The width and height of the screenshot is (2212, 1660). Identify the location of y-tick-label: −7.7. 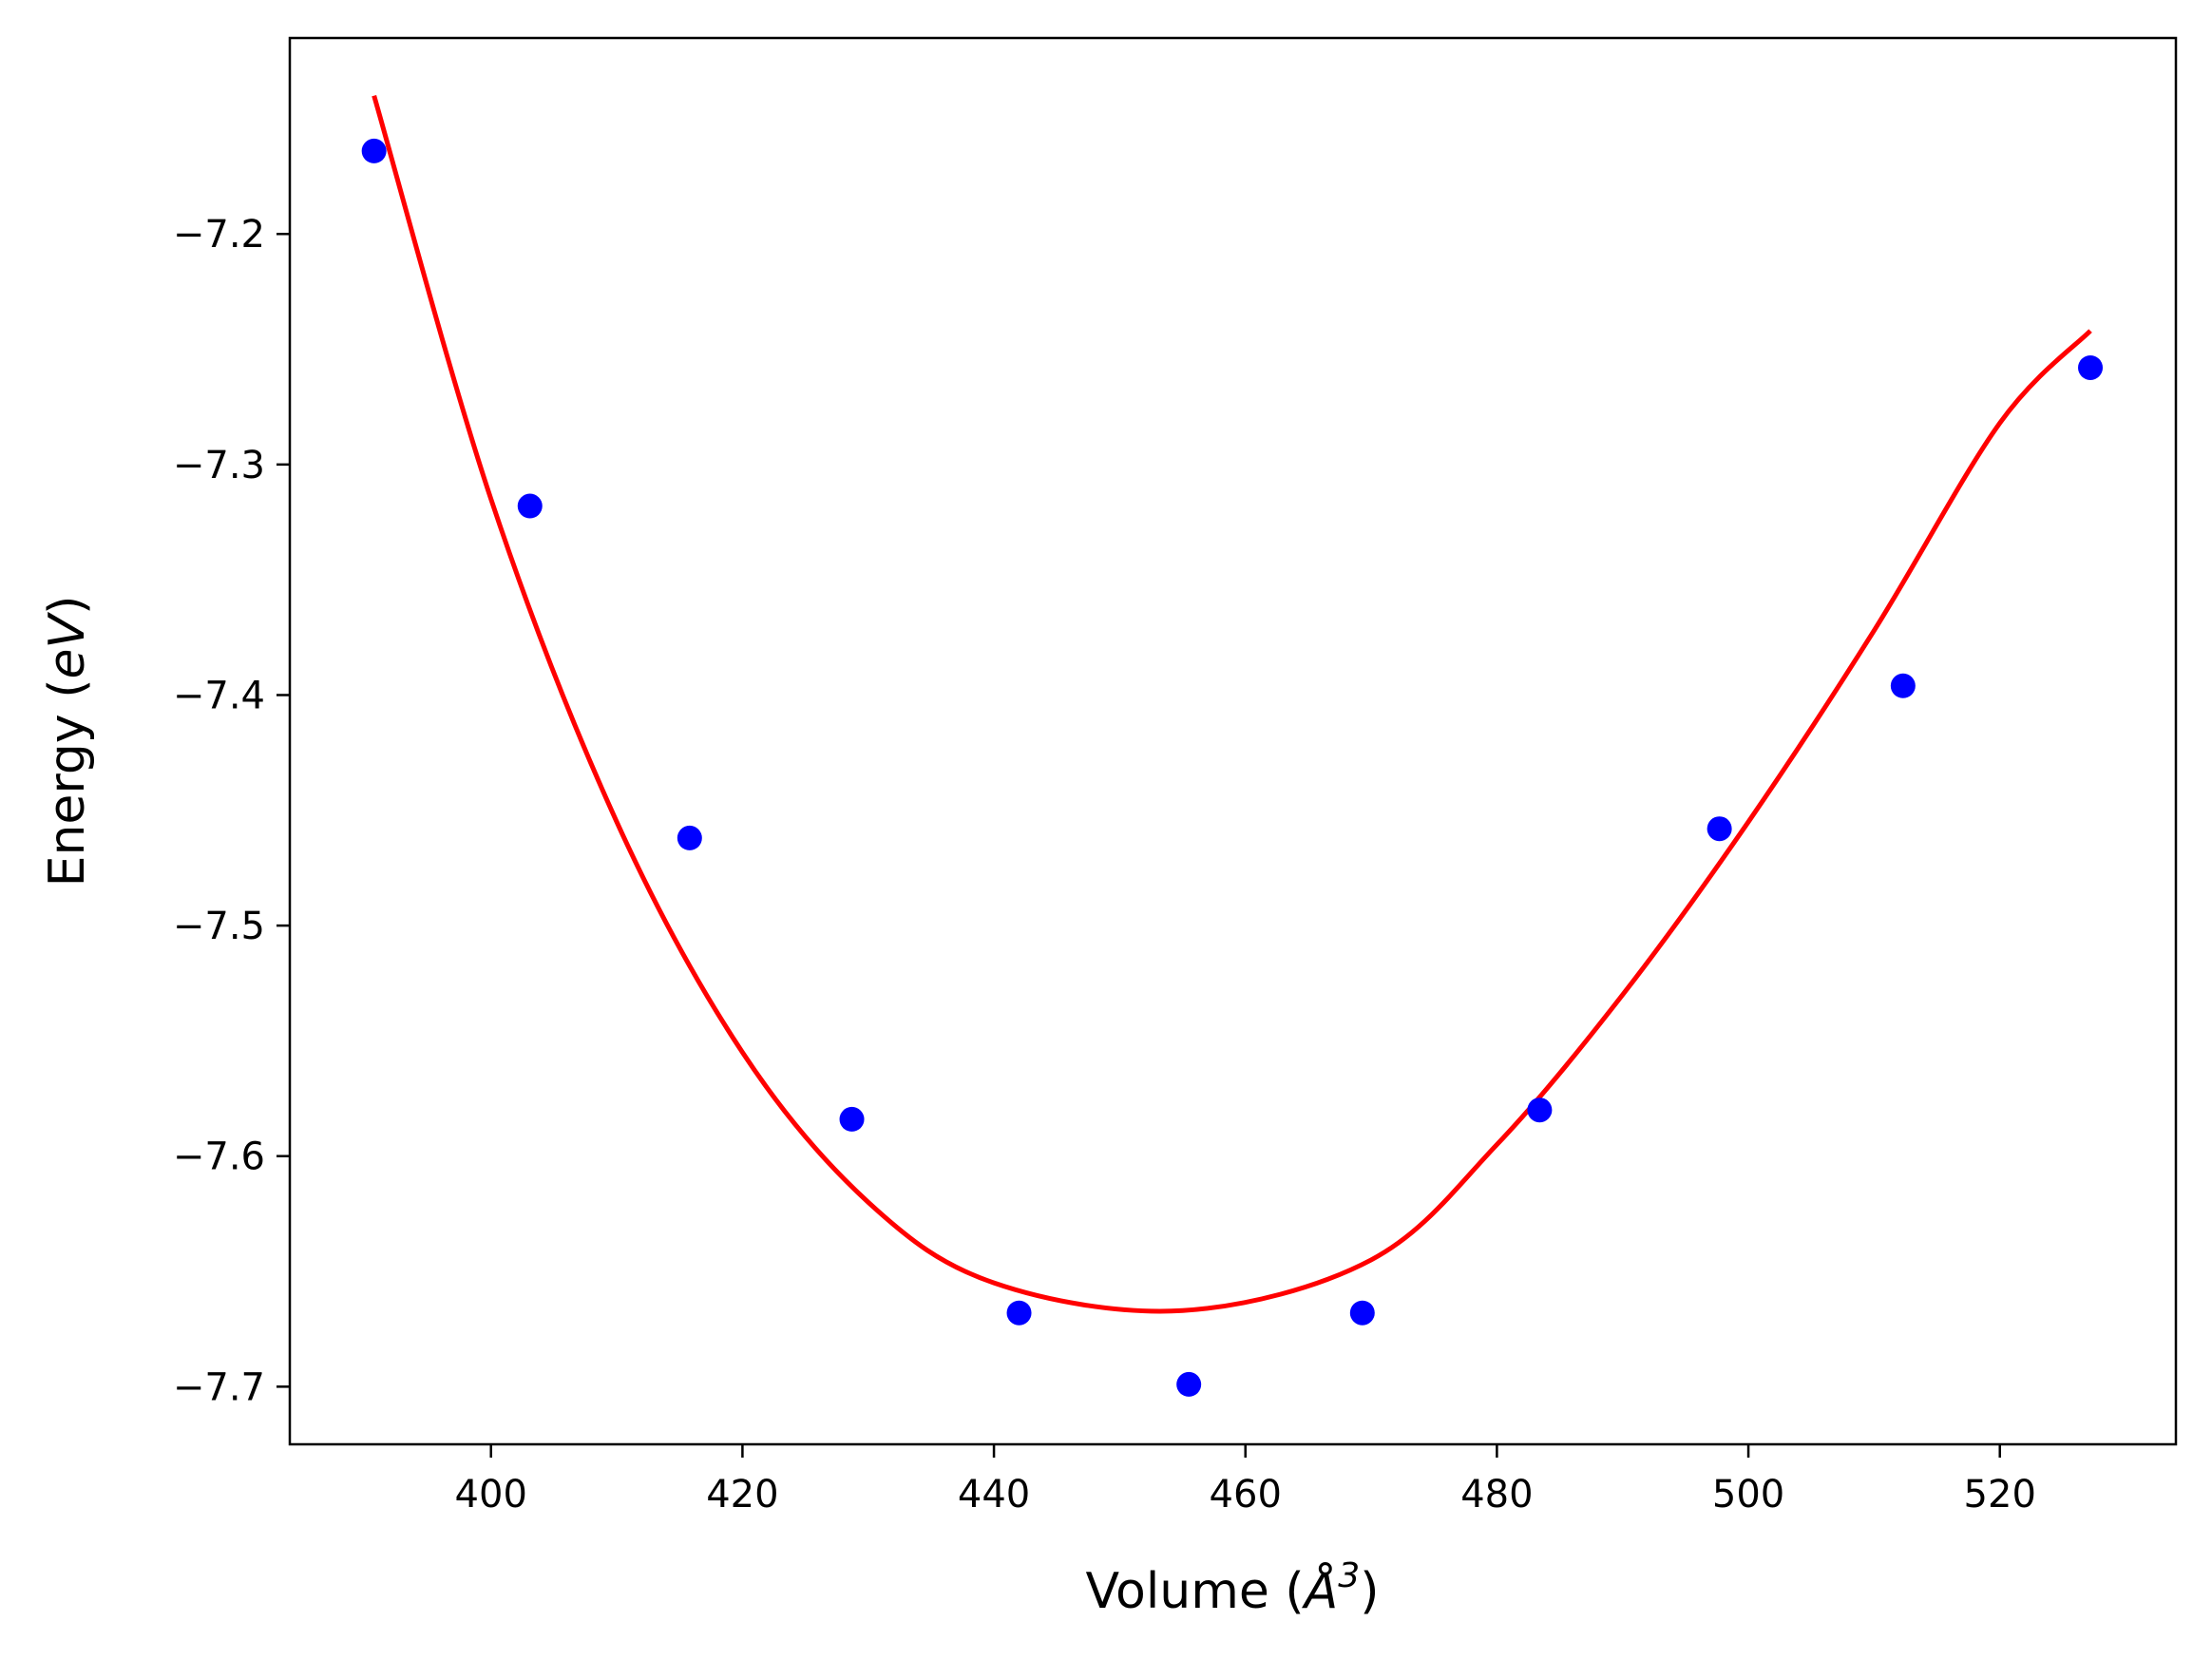
(219, 1387).